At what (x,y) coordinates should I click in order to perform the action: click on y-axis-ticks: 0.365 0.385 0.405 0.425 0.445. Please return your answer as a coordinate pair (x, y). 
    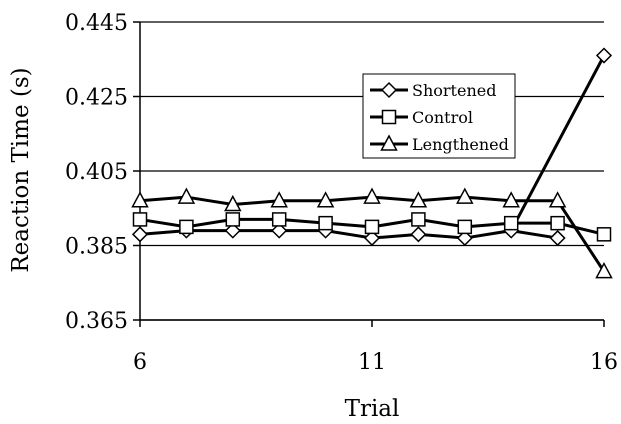
    Looking at the image, I should click on (102, 172).